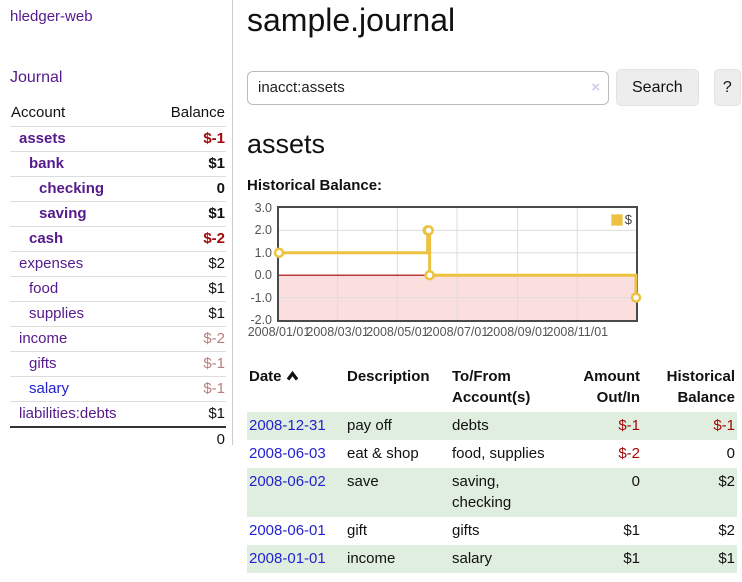 This screenshot has width=742, height=582. What do you see at coordinates (724, 425) in the screenshot?
I see `transaction-balance: $-1` at bounding box center [724, 425].